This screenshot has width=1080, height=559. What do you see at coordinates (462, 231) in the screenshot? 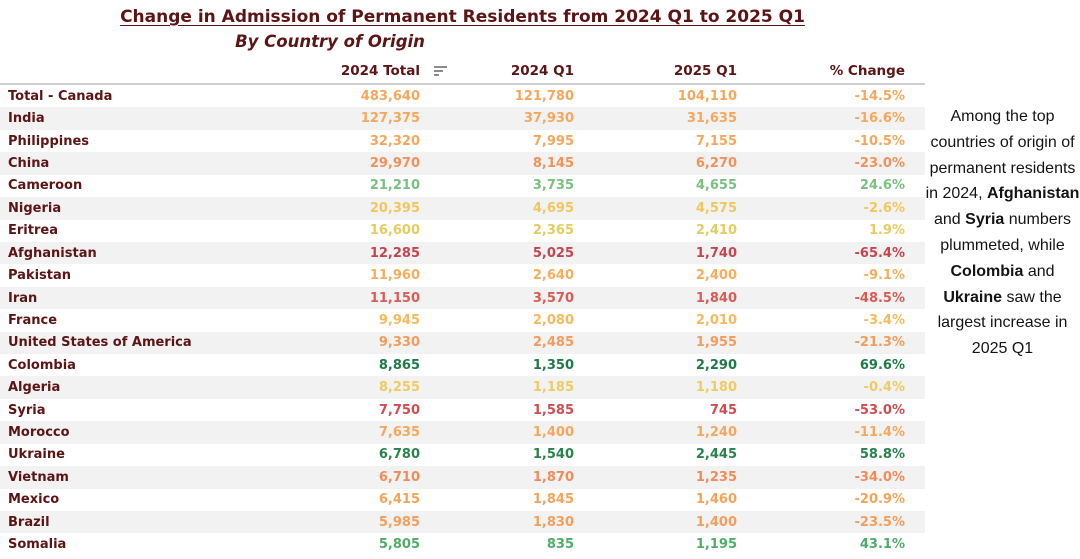
I see `table-row: Eritrea 16,600 2,365 2,410 1.9%` at bounding box center [462, 231].